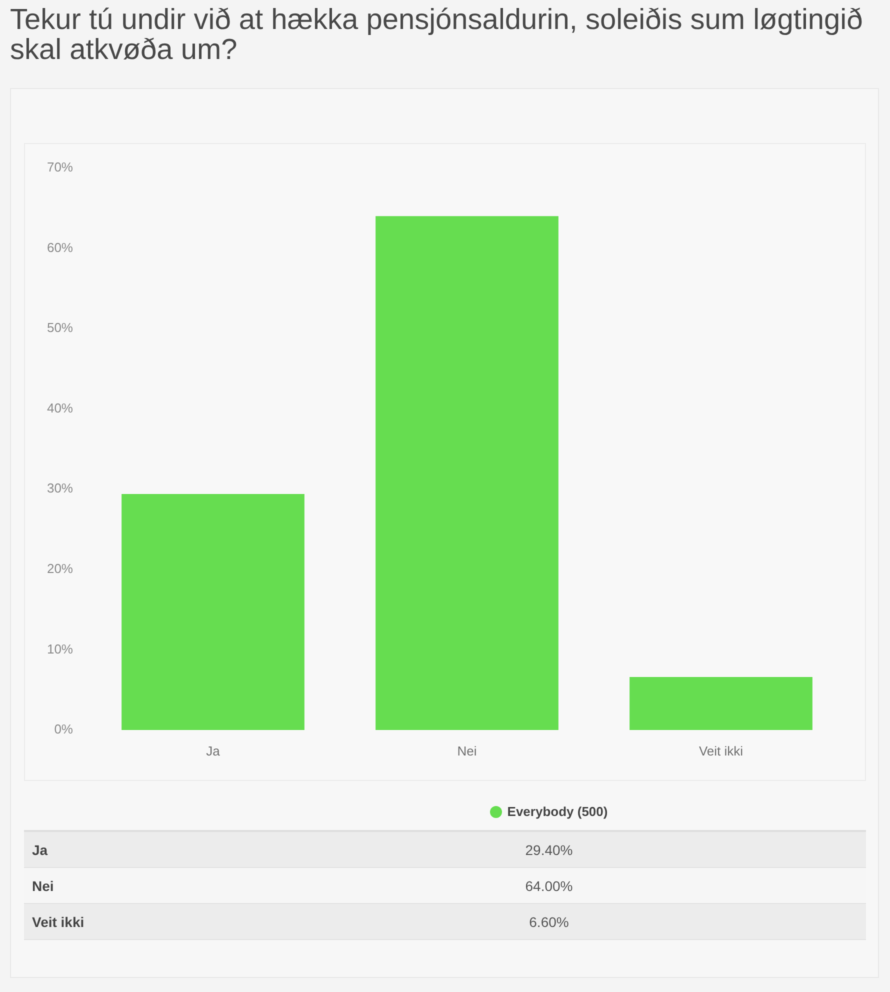 This screenshot has height=992, width=890. Describe the element at coordinates (721, 750) in the screenshot. I see `x-tick-label: Veit ikki` at that location.